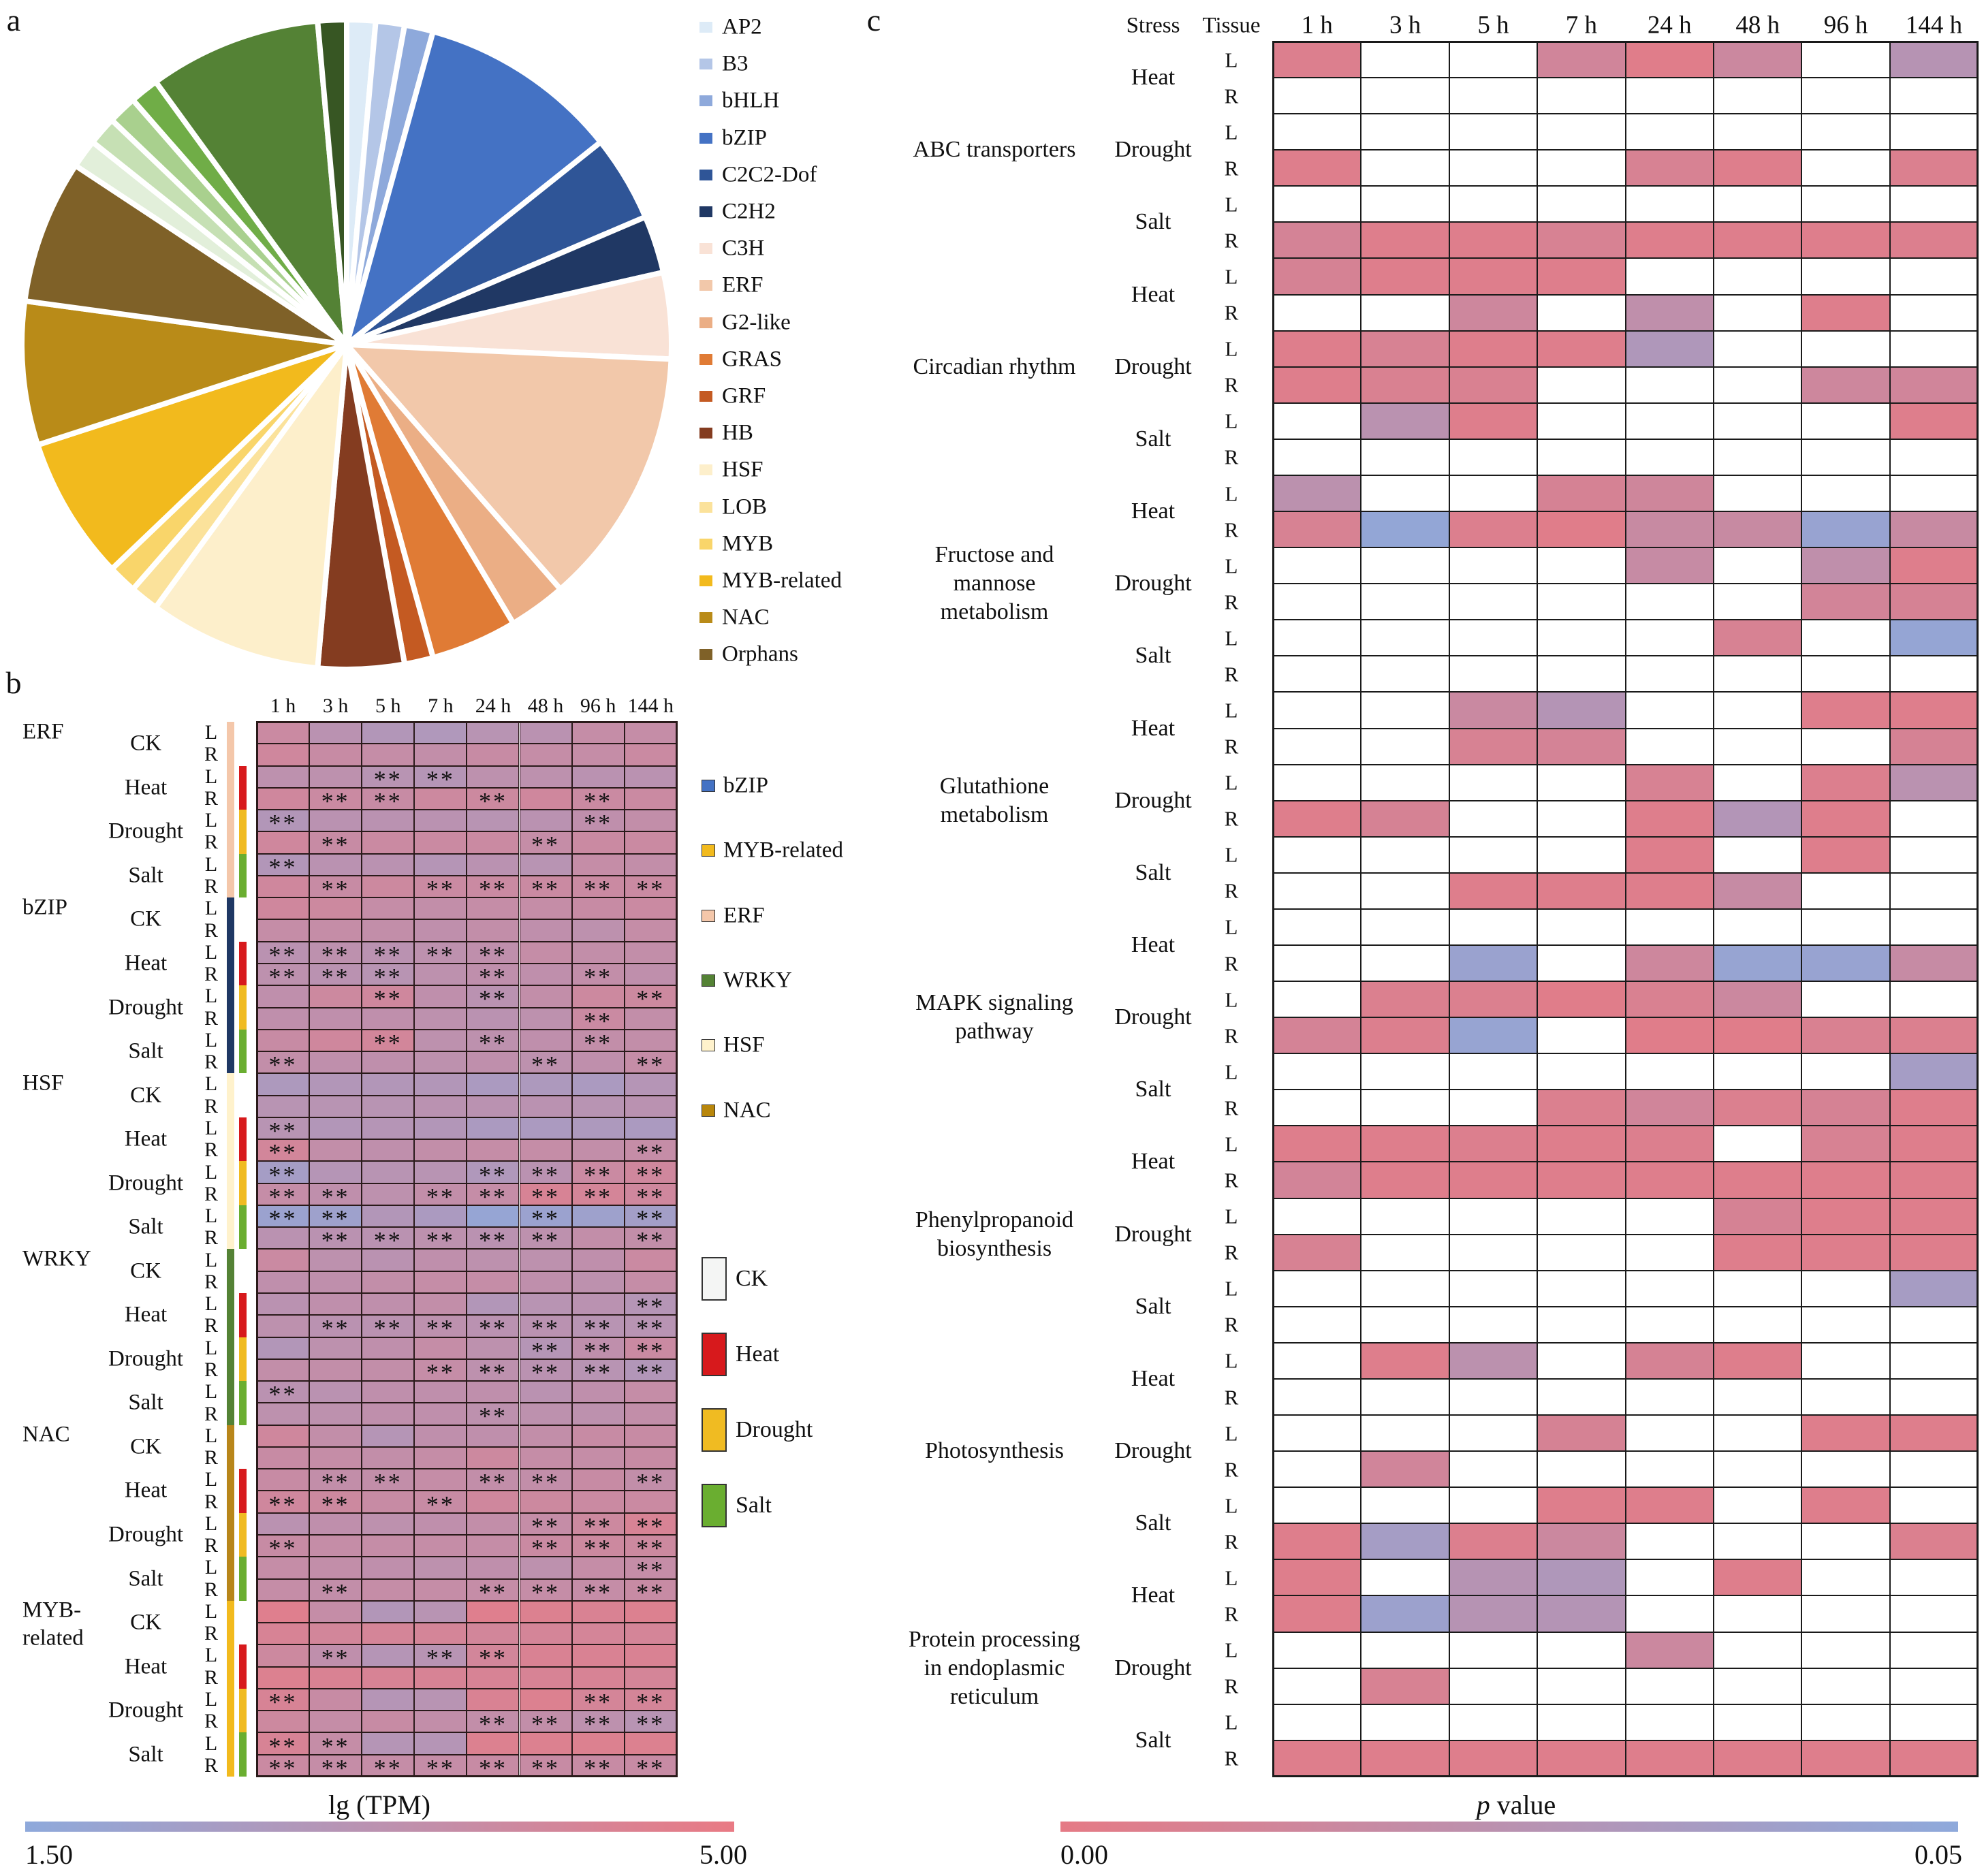  Describe the element at coordinates (13, 20) in the screenshot. I see `panel-label-a: a` at that location.